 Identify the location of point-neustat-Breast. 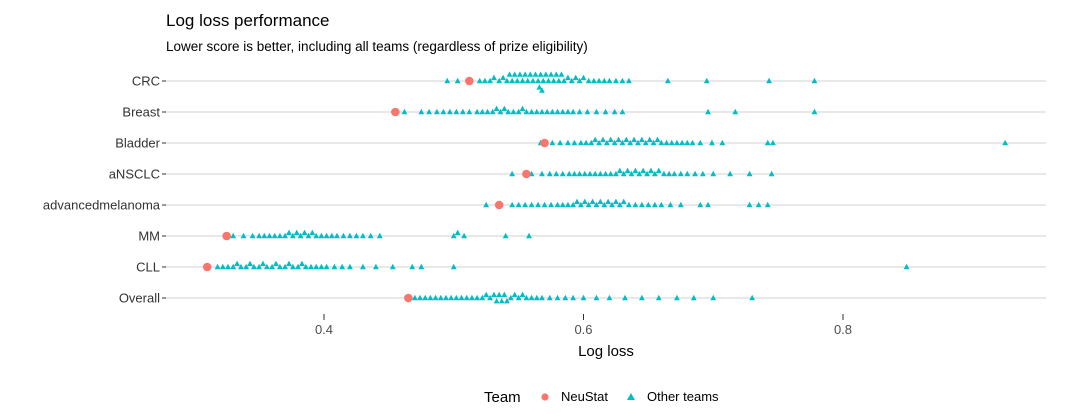
(395, 112).